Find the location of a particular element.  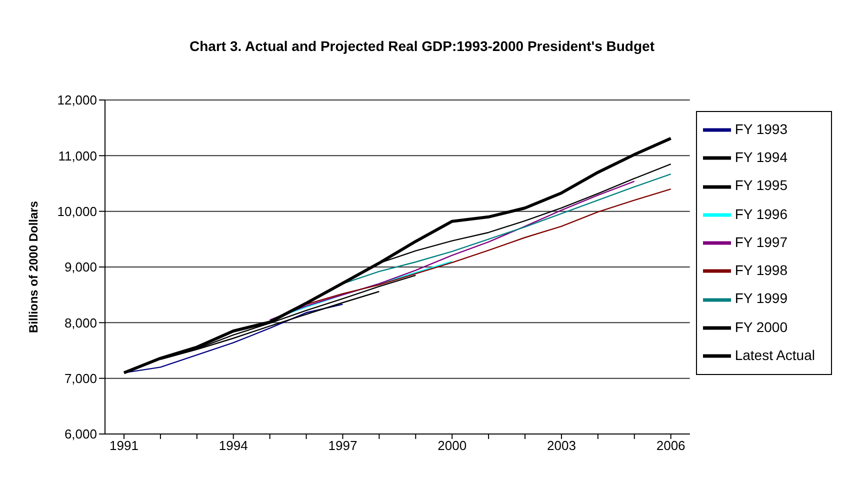

y-axis-title: Billions of 2000 Dollars is located at coordinates (33, 267).